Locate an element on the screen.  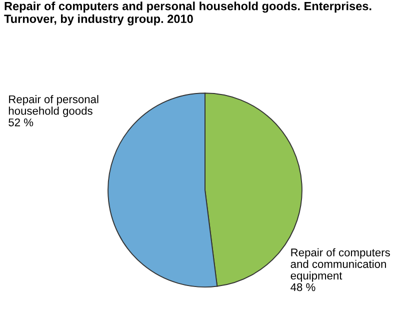
data-label: 52 % is located at coordinates (21, 122).